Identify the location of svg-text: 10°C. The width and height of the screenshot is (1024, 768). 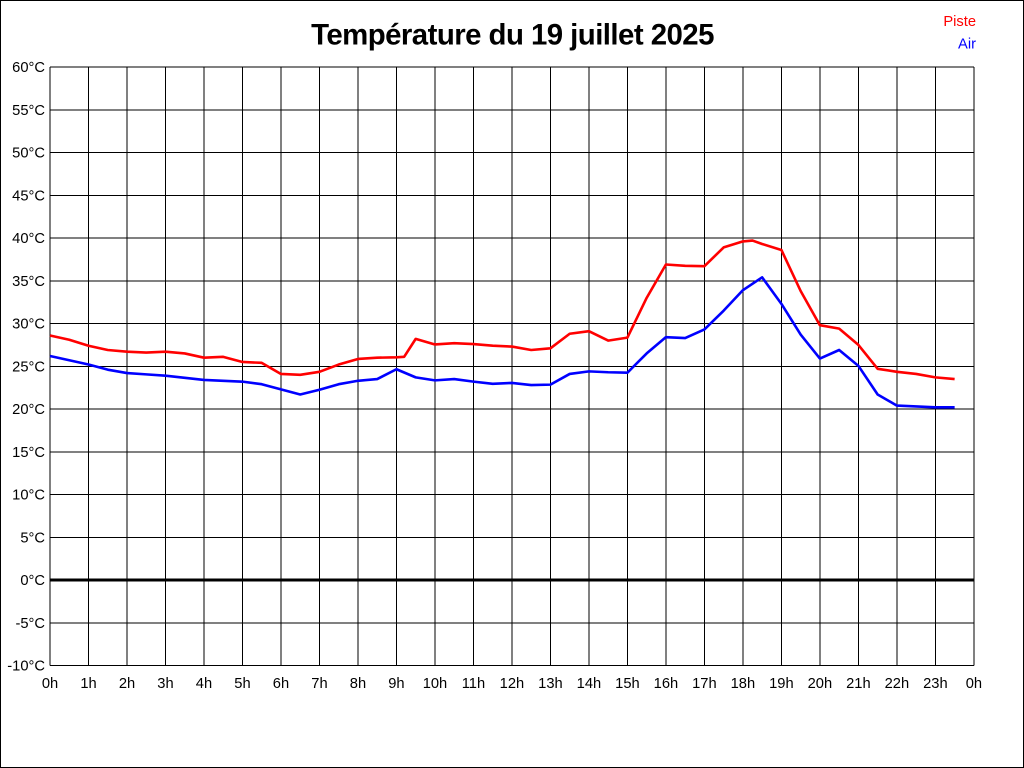
(28, 496).